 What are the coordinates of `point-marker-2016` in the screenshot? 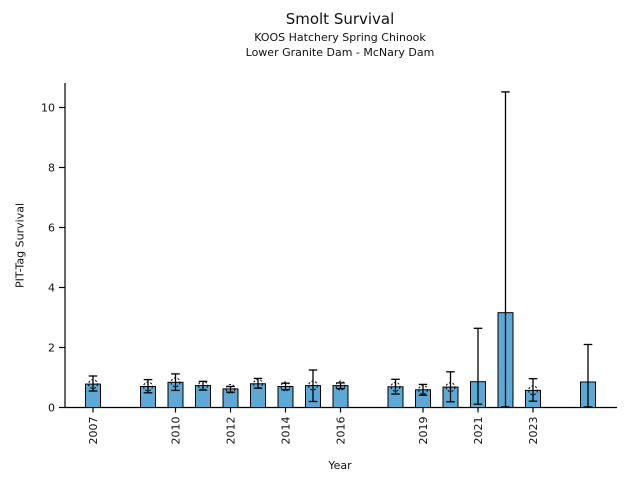 It's located at (340, 385).